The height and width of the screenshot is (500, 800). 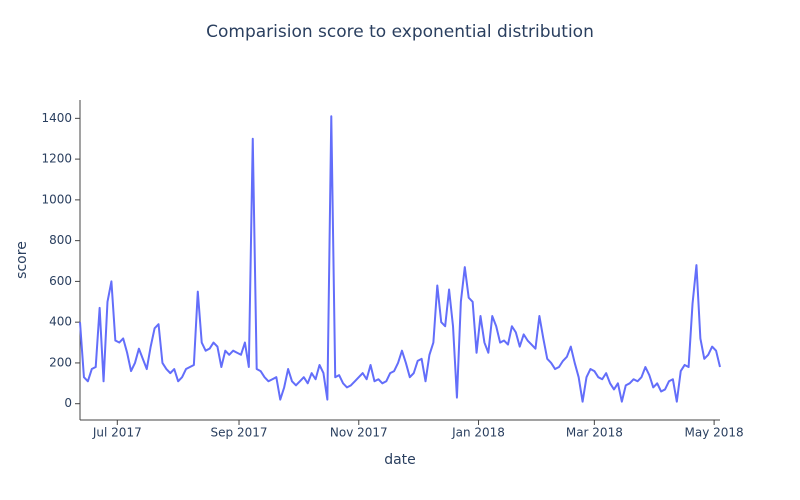 What do you see at coordinates (56, 118) in the screenshot?
I see `y-tick-label: 1400` at bounding box center [56, 118].